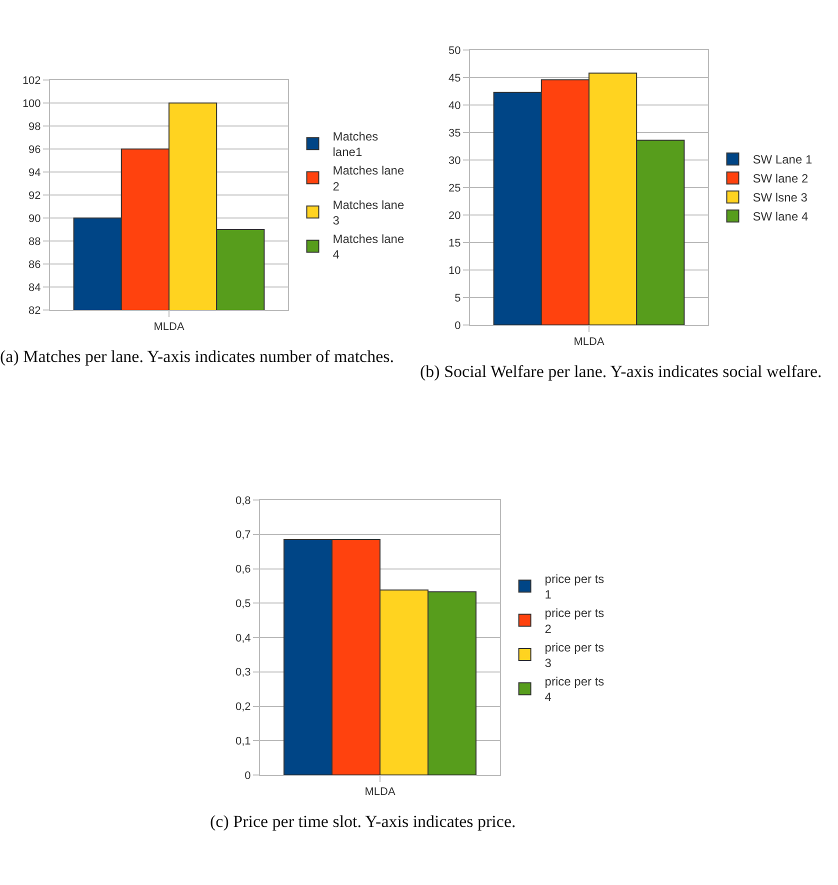 The height and width of the screenshot is (885, 838). Describe the element at coordinates (34, 218) in the screenshot. I see `y-tick-label: 90` at that location.